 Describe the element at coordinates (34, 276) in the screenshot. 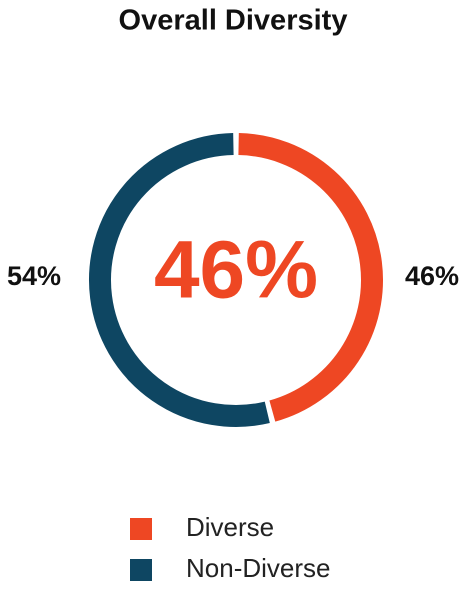

I see `value-label: 54%` at that location.